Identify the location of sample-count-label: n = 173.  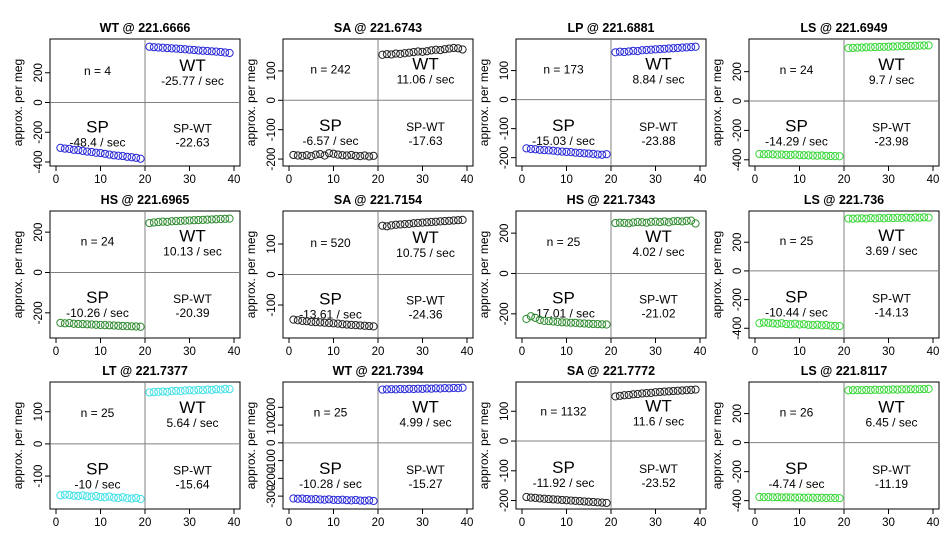
(563, 69).